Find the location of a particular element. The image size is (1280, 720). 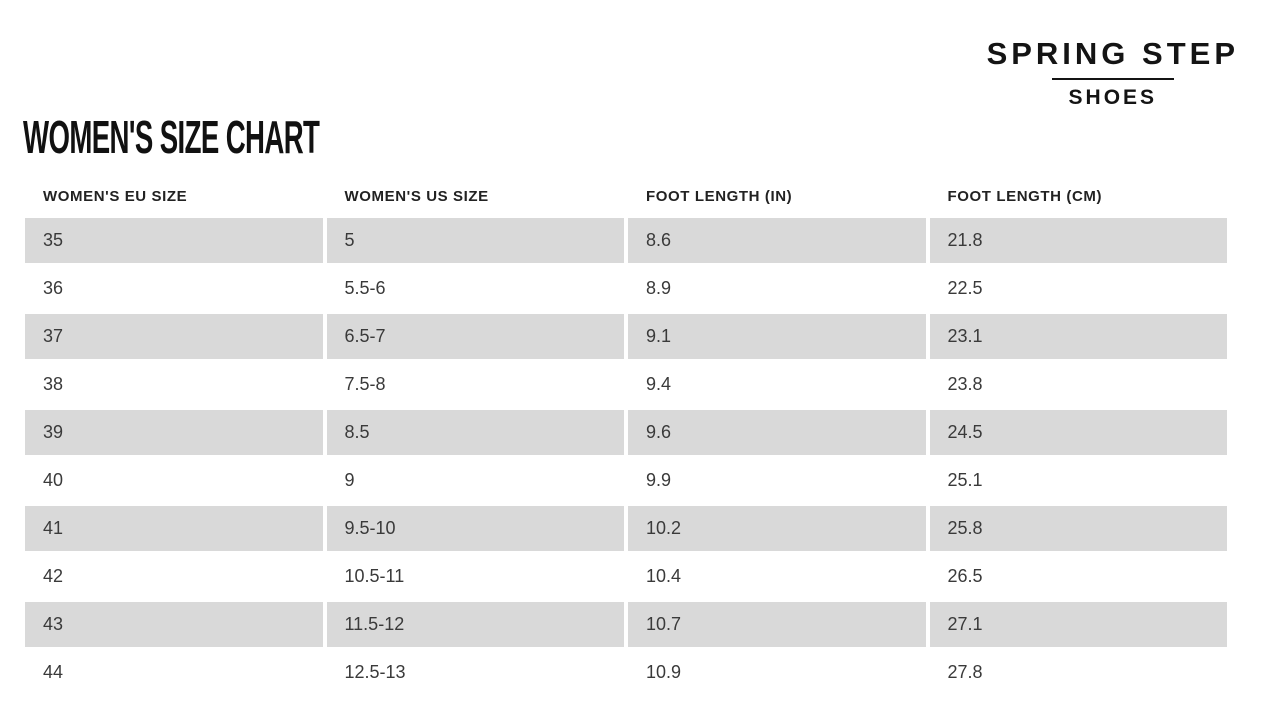

table-cell: 11.5-12 is located at coordinates (475, 624).